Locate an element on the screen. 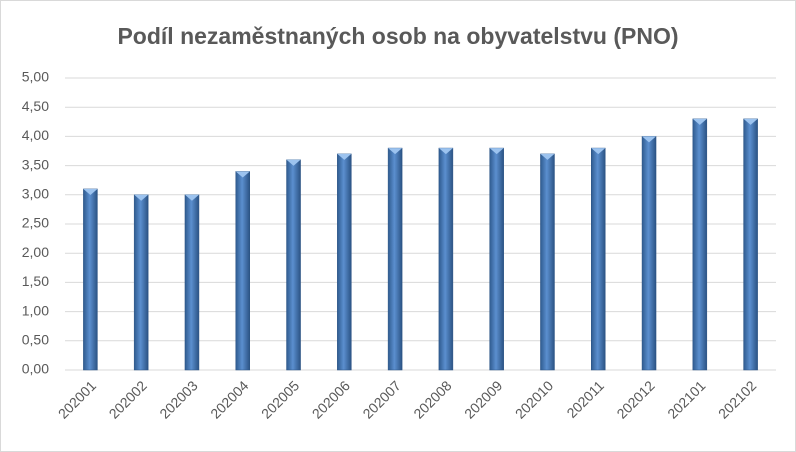  y-tick-label: 0,50 is located at coordinates (35, 340).